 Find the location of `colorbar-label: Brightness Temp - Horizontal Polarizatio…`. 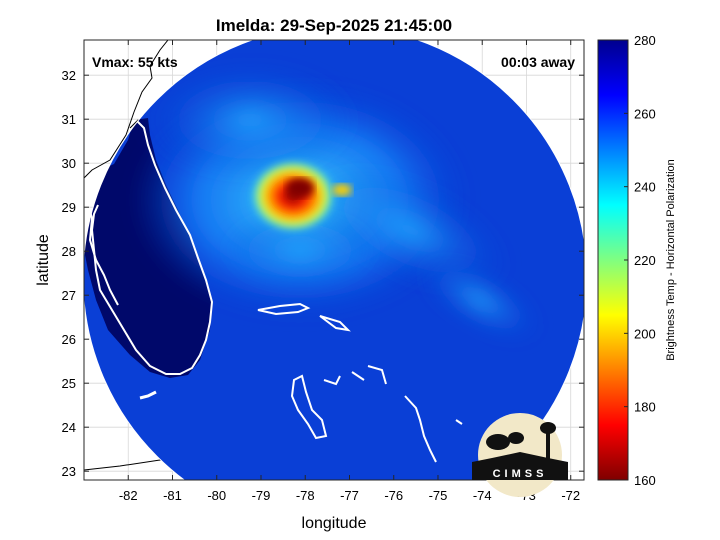

colorbar-label: Brightness Temp - Horizontal Polarizatio… is located at coordinates (671, 260).